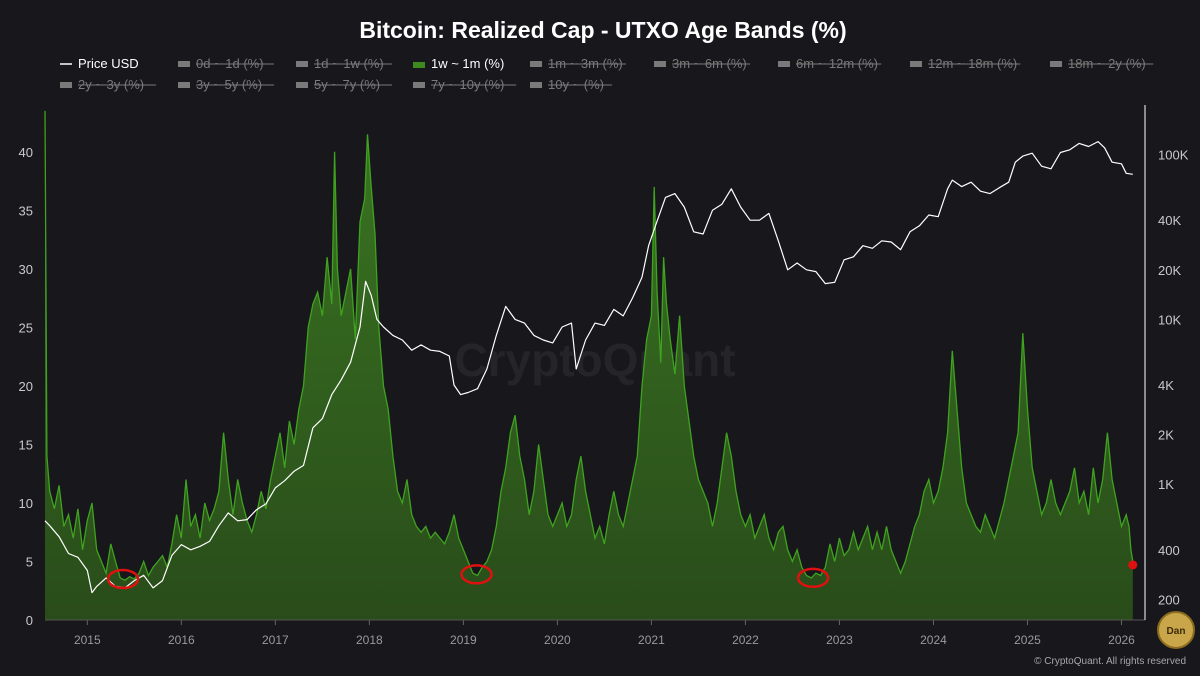  Describe the element at coordinates (26, 503) in the screenshot. I see `y-left-tick-label: 10` at that location.